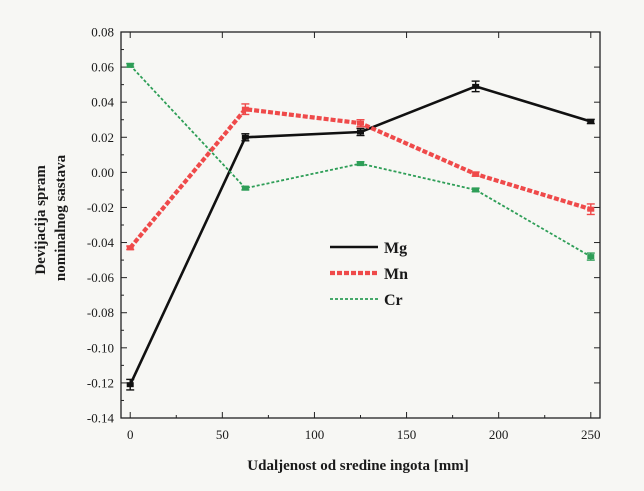  What do you see at coordinates (499, 434) in the screenshot?
I see `x-tick-label: 200` at bounding box center [499, 434].